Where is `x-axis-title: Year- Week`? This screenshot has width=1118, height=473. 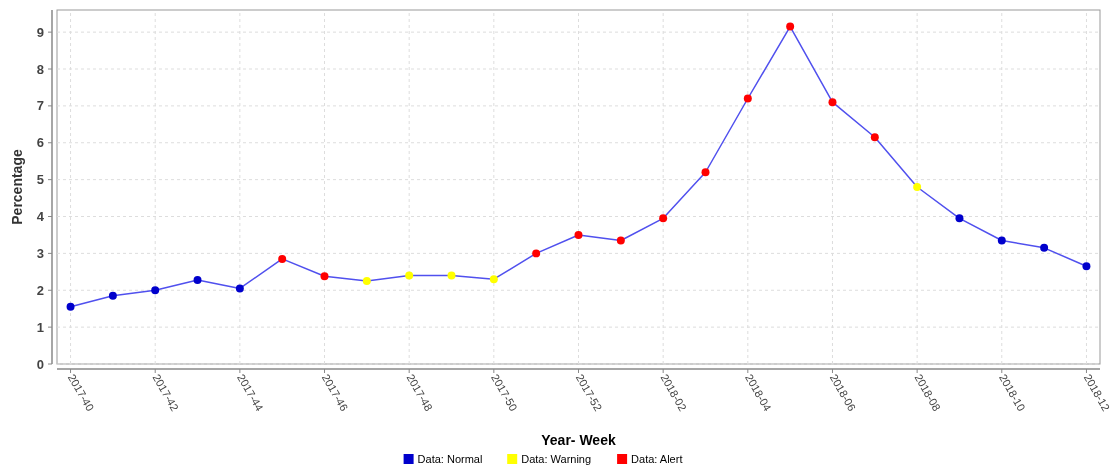
x-axis-title: Year- Week is located at coordinates (578, 440).